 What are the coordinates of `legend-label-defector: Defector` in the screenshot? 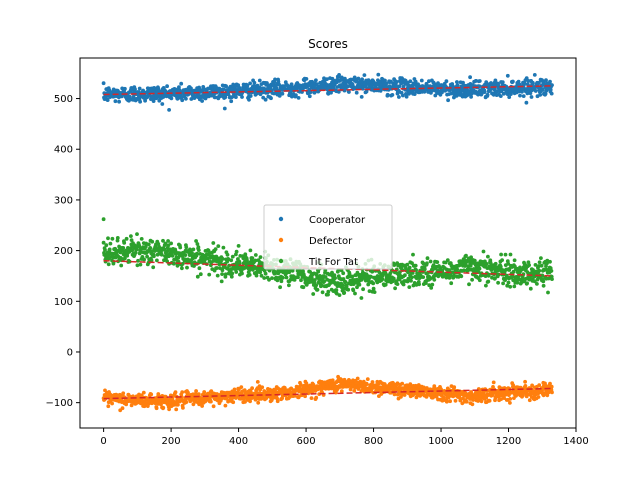 It's located at (331, 241).